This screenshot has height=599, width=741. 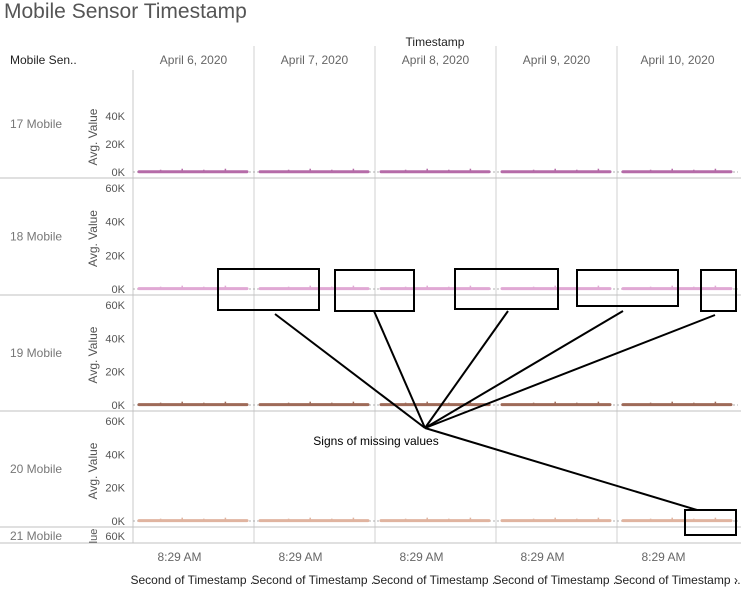 What do you see at coordinates (36, 353) in the screenshot?
I see `row-label: 19 Mobile` at bounding box center [36, 353].